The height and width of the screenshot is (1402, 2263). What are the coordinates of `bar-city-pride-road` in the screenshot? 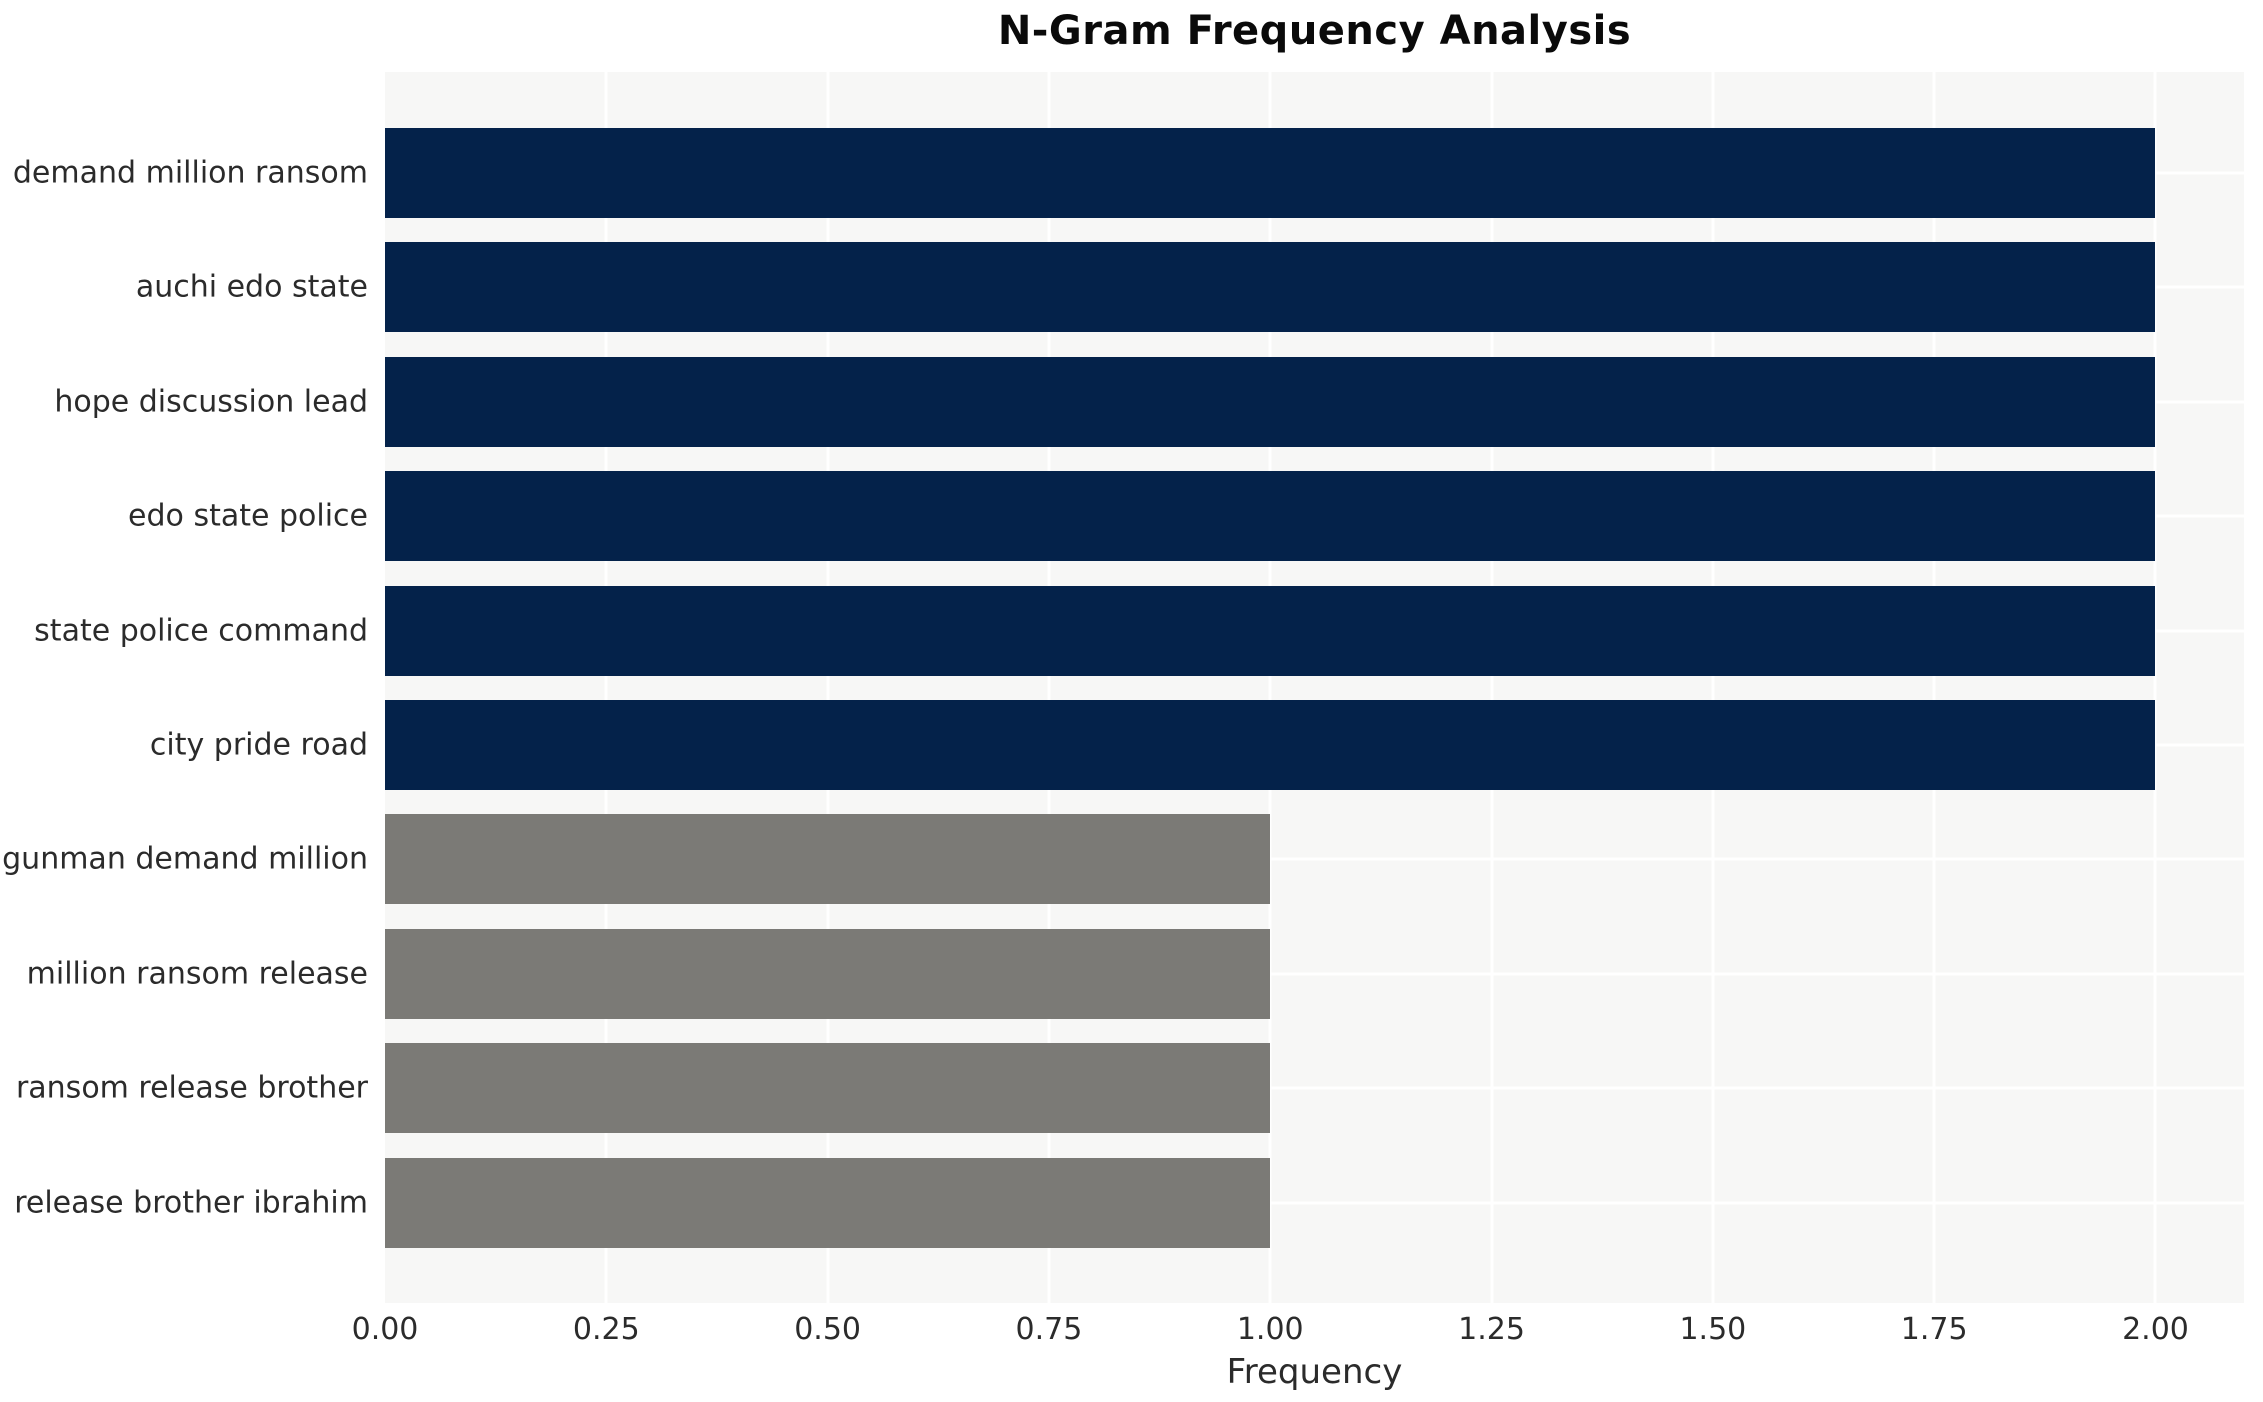 It's located at (1270, 745).